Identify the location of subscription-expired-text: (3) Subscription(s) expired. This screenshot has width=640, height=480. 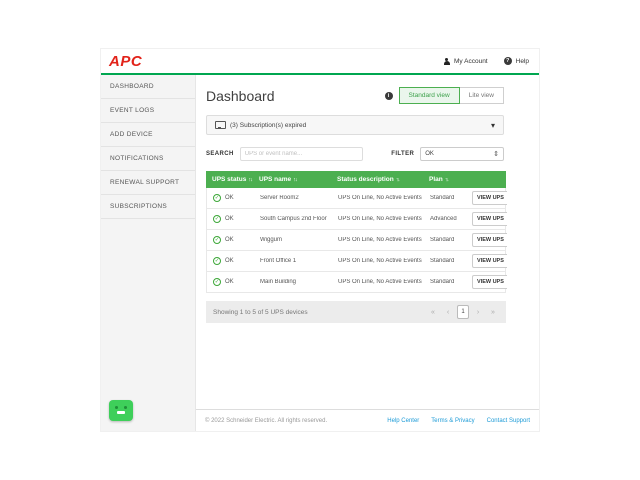
(268, 125).